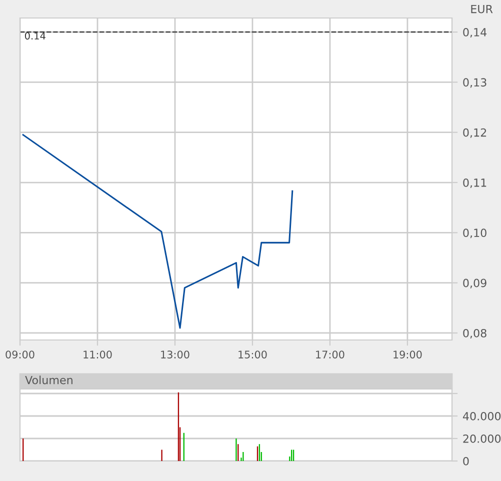 This screenshot has width=501, height=481. Describe the element at coordinates (474, 133) in the screenshot. I see `y-tick-label: 0,12` at that location.